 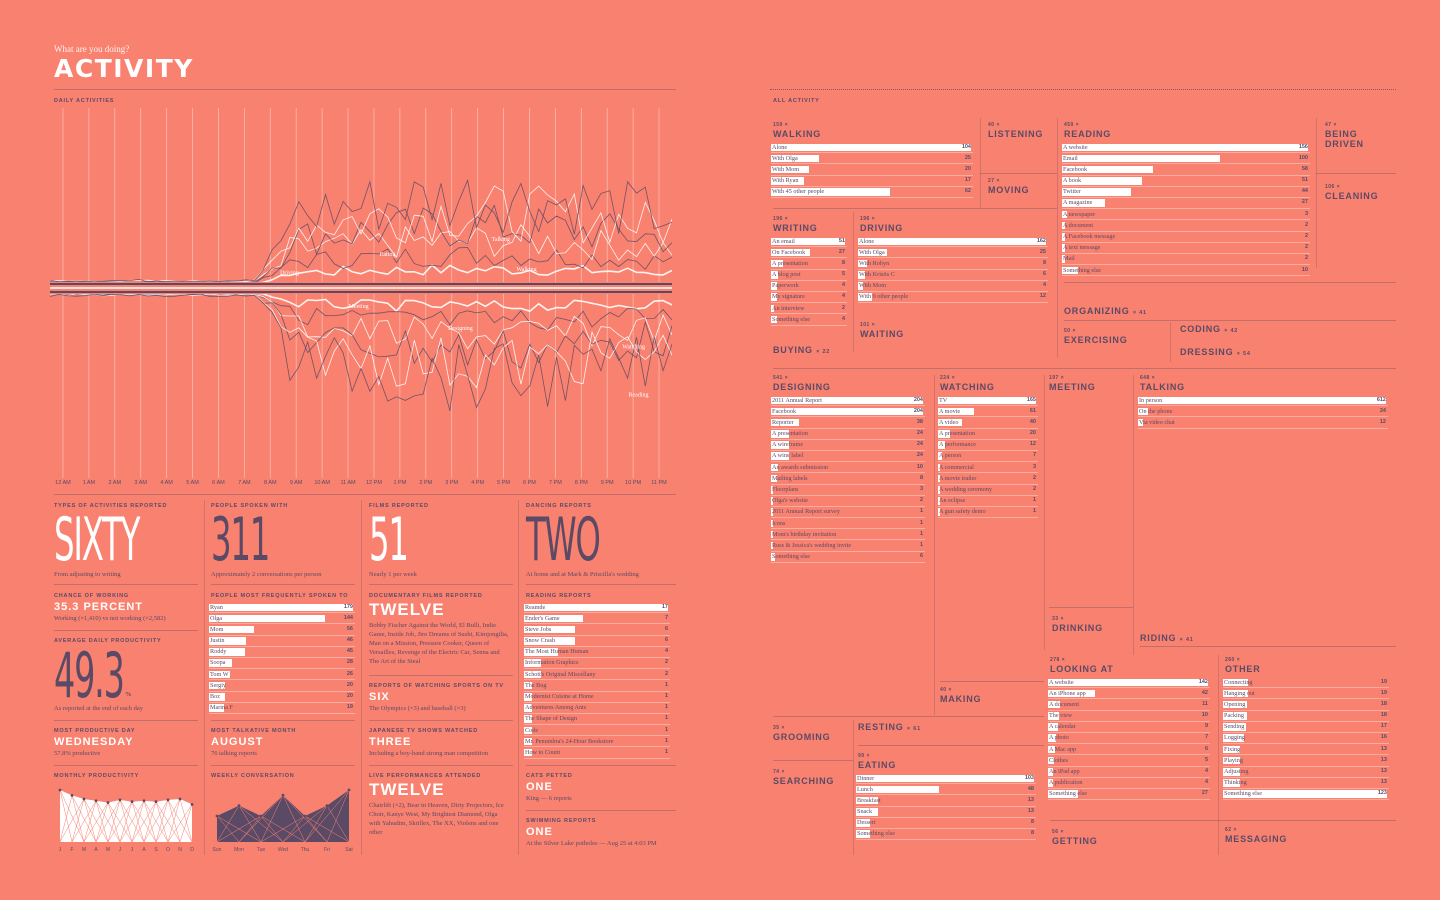 I want to click on bar-label: On the phone, so click(x=1156, y=411).